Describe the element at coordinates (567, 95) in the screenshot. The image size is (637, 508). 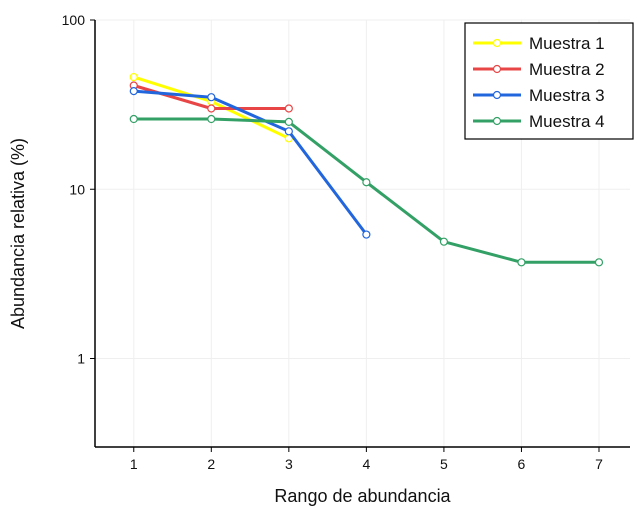
I see `legend-label: Muestra 3` at that location.